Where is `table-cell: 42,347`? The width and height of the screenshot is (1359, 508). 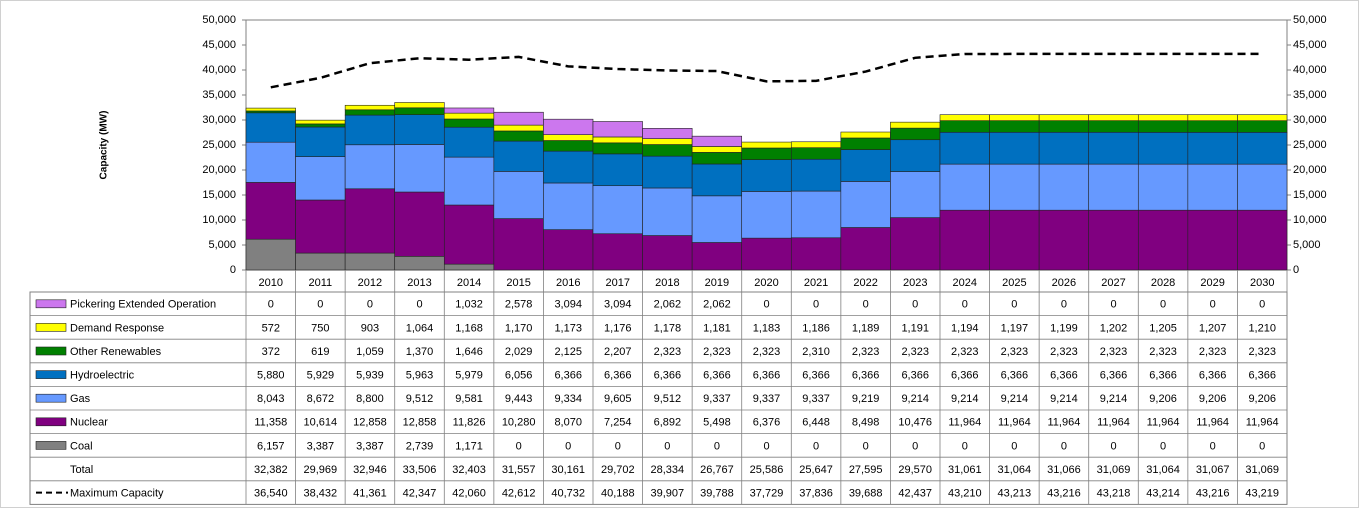 table-cell: 42,347 is located at coordinates (420, 494).